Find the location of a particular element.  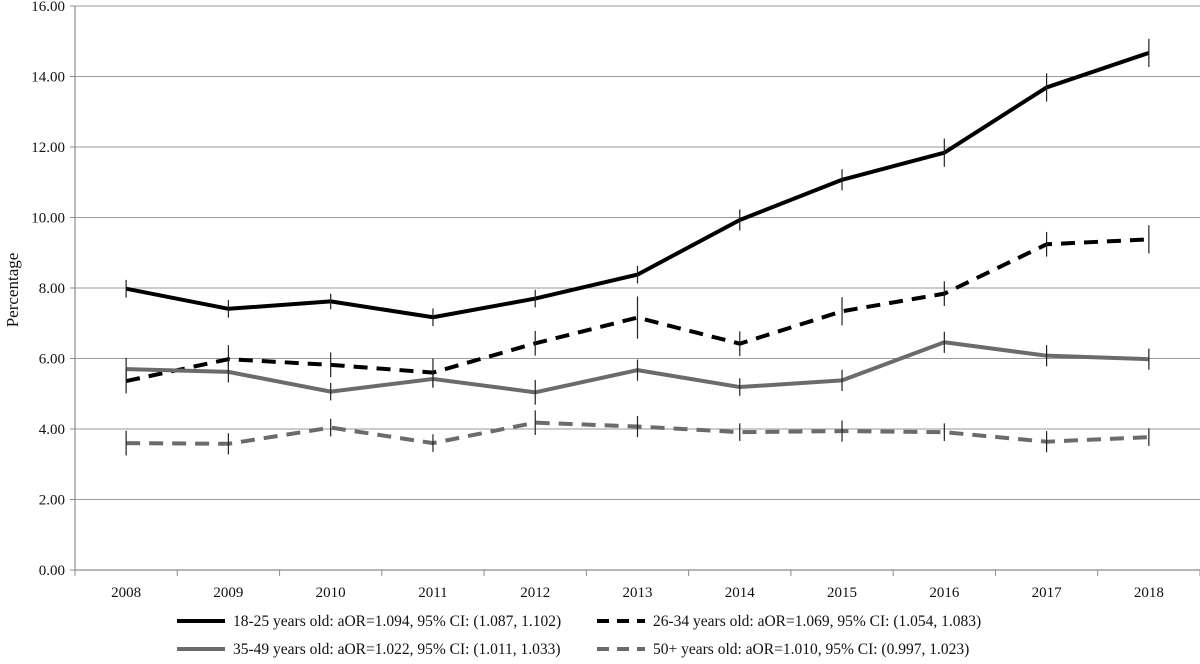

x-tick-label: 2018 is located at coordinates (1149, 593).